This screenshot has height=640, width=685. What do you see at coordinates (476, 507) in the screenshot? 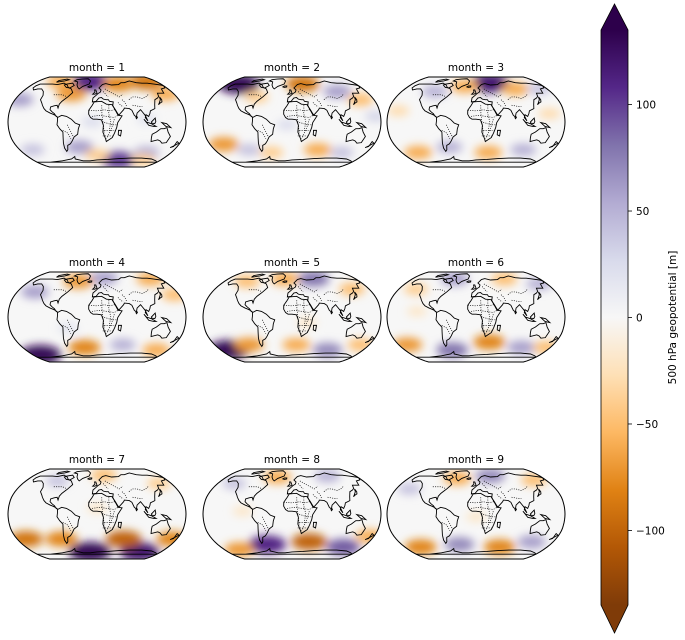
I see `map-panel: month = 9` at bounding box center [476, 507].